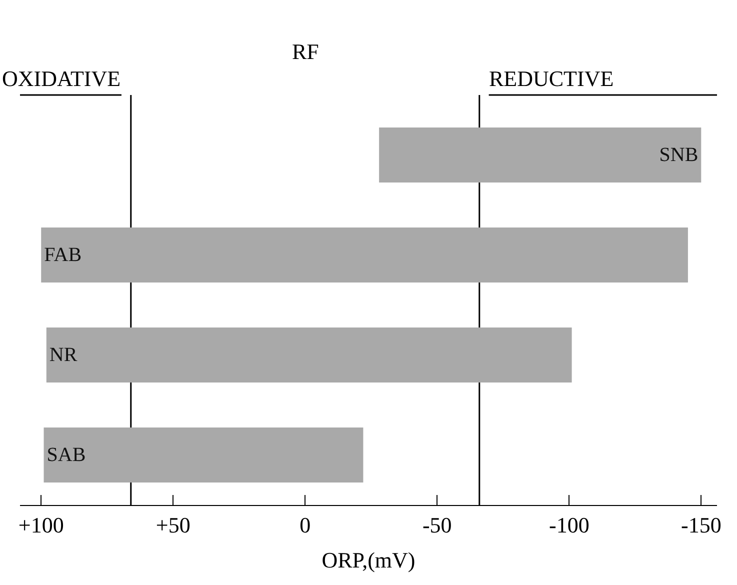 The height and width of the screenshot is (585, 737). What do you see at coordinates (61, 78) in the screenshot?
I see `text: OXIDATIVE` at bounding box center [61, 78].